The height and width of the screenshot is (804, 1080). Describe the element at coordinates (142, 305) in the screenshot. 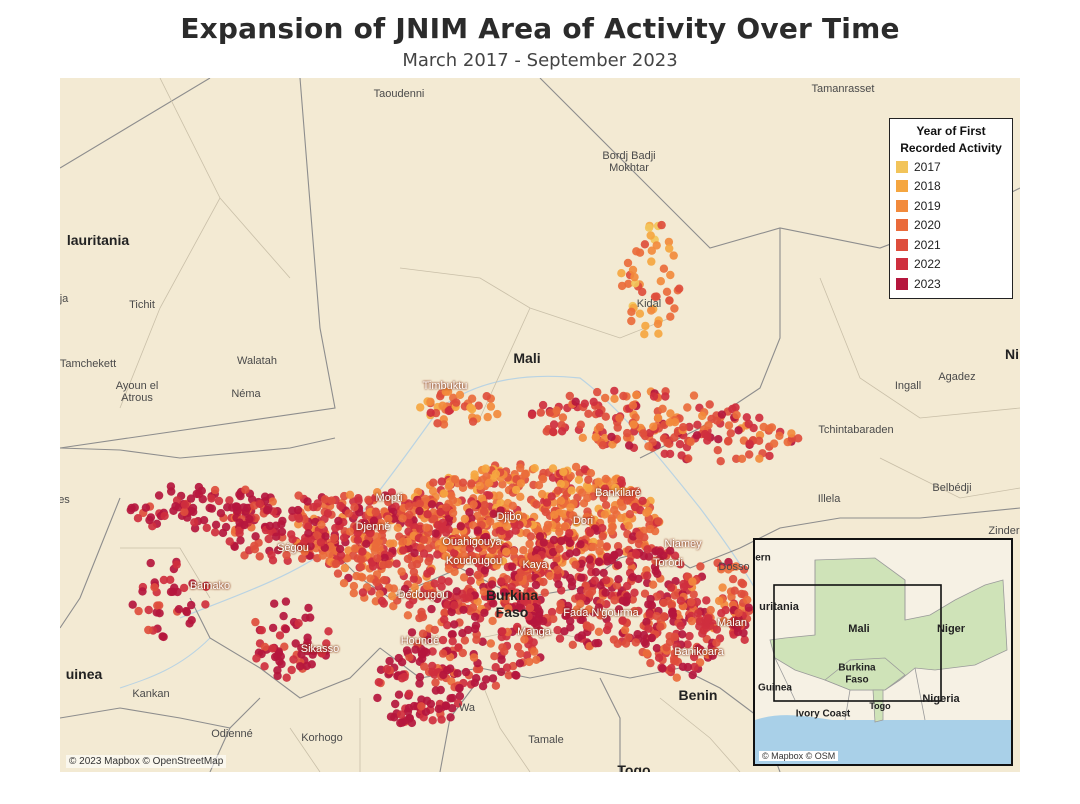

I see `place-label-tichit: Tichit` at that location.